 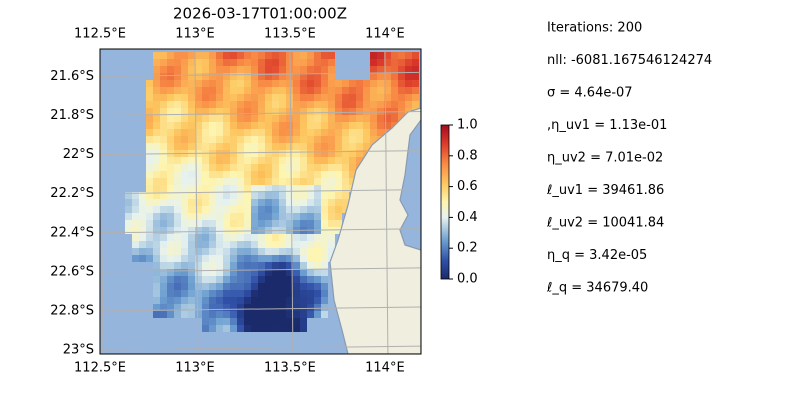 What do you see at coordinates (195, 368) in the screenshot?
I see `lon-tick-label: 113°E` at bounding box center [195, 368].